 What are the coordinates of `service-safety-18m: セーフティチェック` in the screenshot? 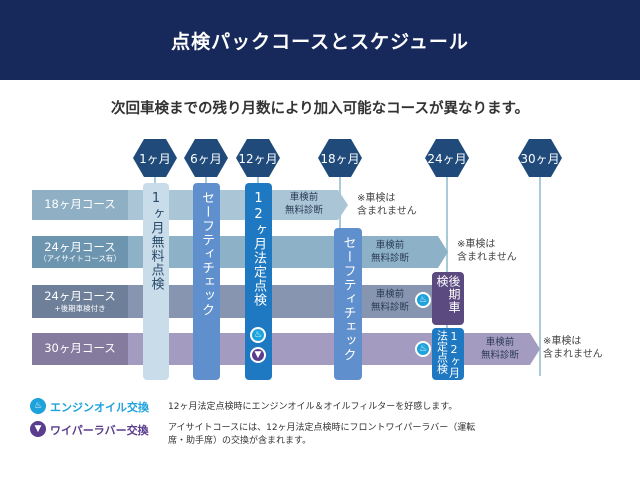 It's located at (348, 304).